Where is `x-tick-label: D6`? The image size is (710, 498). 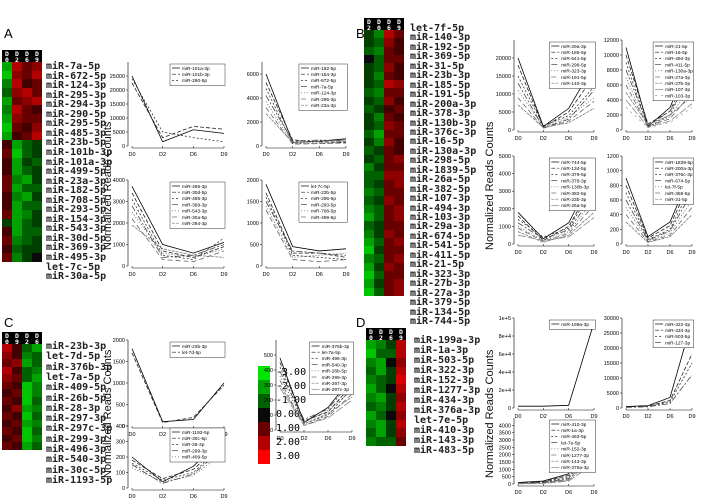 x-tick-label: D6 is located at coordinates (193, 155).